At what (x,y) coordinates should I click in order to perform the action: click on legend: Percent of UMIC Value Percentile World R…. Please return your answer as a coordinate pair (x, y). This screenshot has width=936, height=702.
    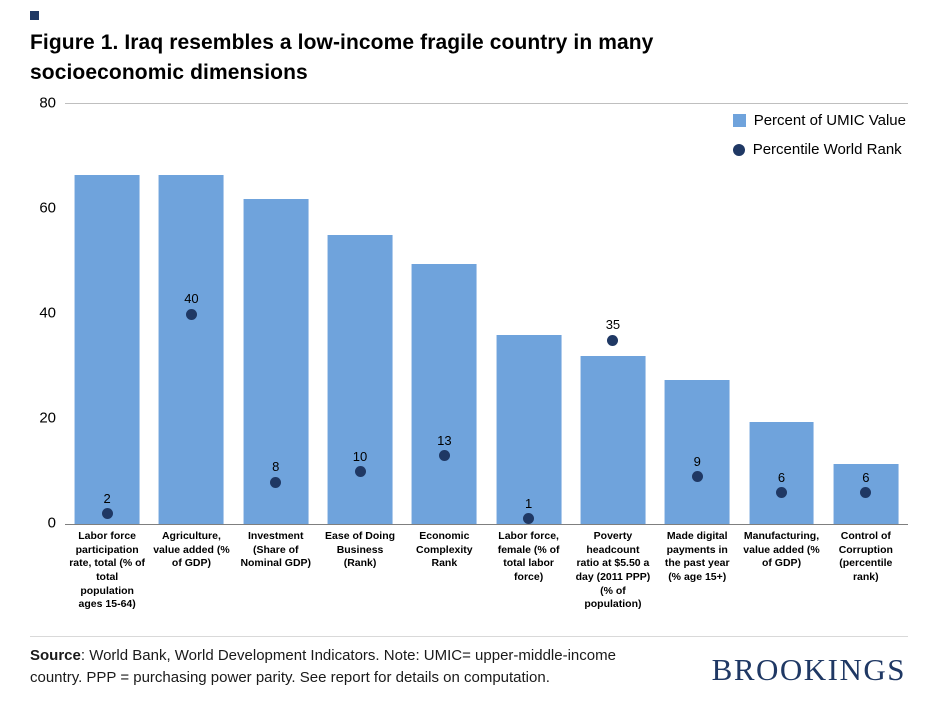
    Looking at the image, I should click on (819, 135).